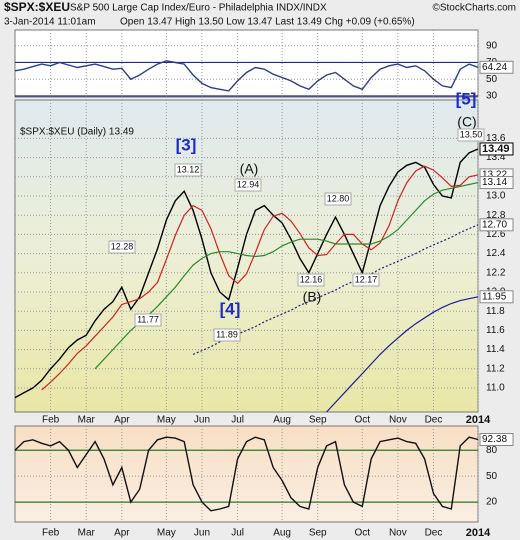 Image resolution: width=520 pixels, height=540 pixels. I want to click on peak-label: 12.28, so click(122, 246).